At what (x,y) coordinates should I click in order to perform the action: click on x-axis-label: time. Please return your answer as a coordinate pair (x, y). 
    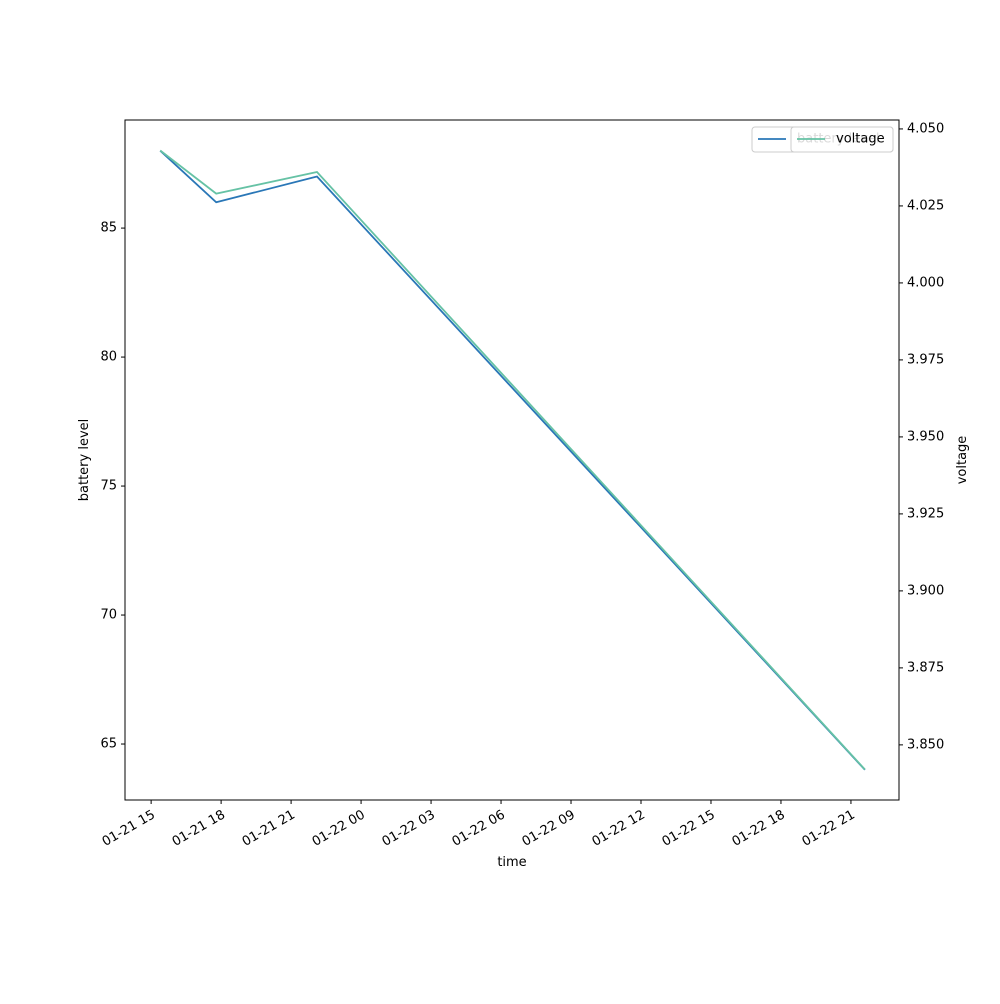
    Looking at the image, I should click on (511, 862).